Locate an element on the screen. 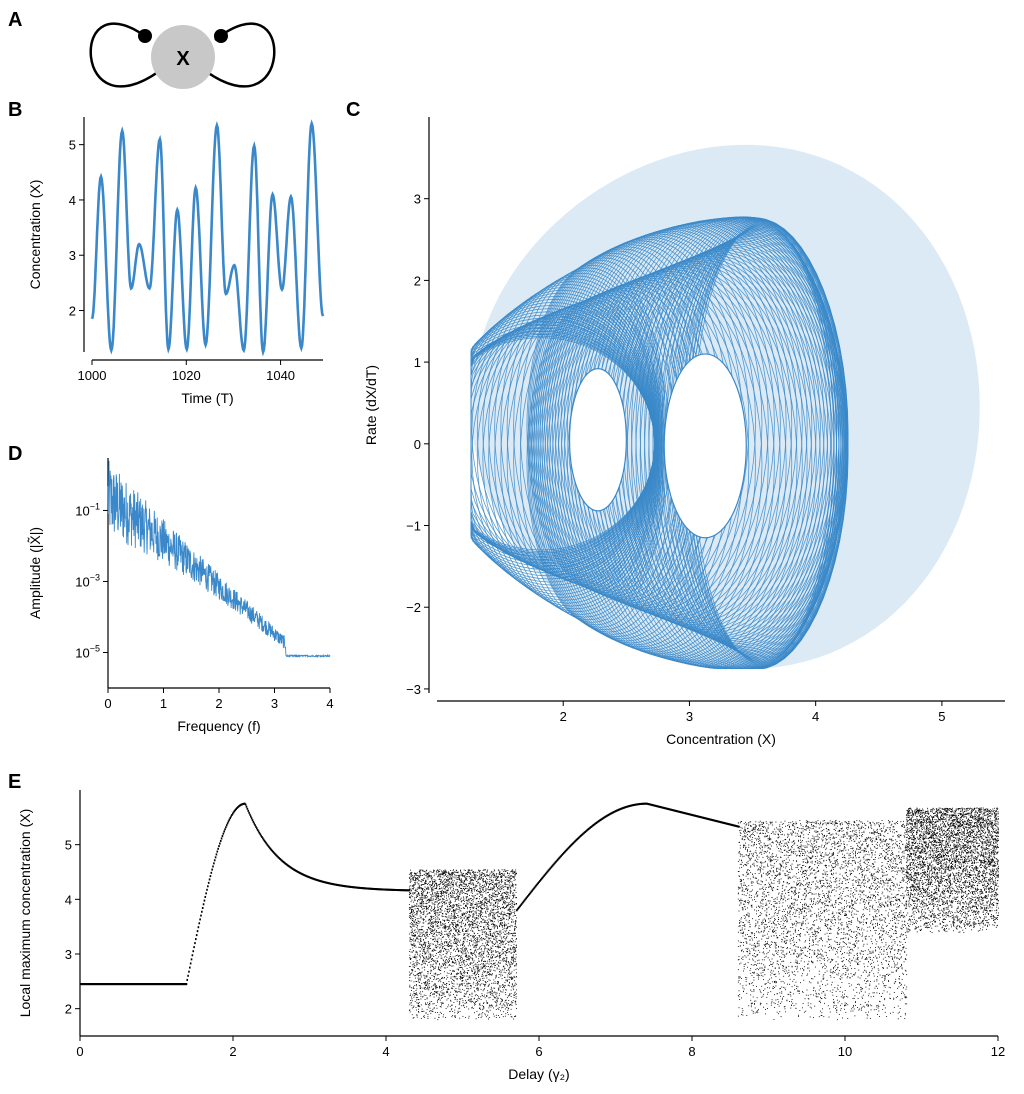  inner-hole-left is located at coordinates (597, 440).